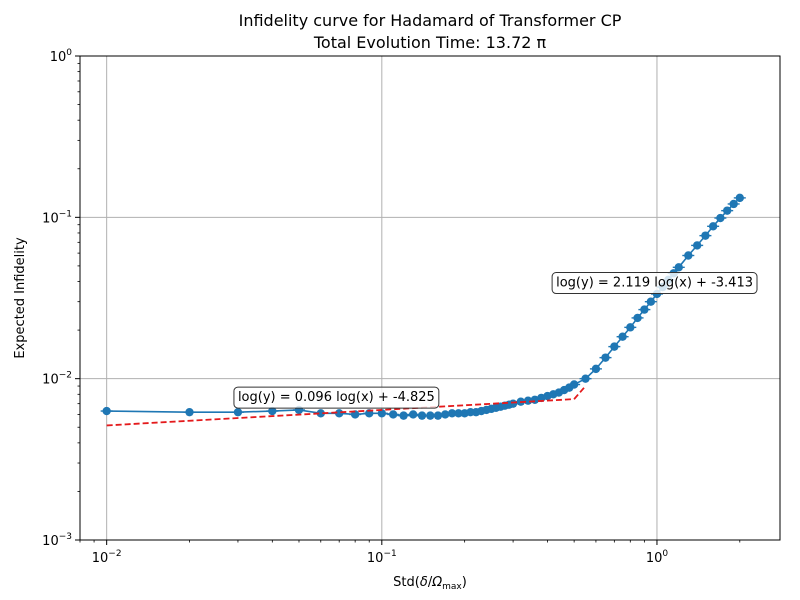 This screenshot has width=800, height=600. I want to click on y-tick-label: 10⁰, so click(61, 56).